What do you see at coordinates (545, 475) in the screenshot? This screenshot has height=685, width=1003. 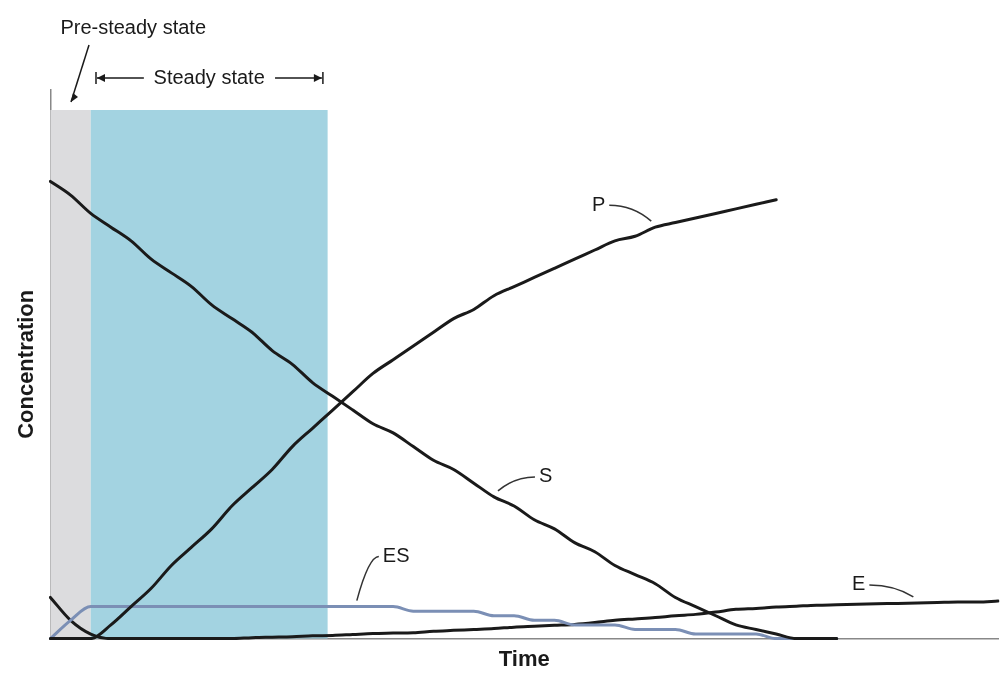 I see `series-label: S` at bounding box center [545, 475].